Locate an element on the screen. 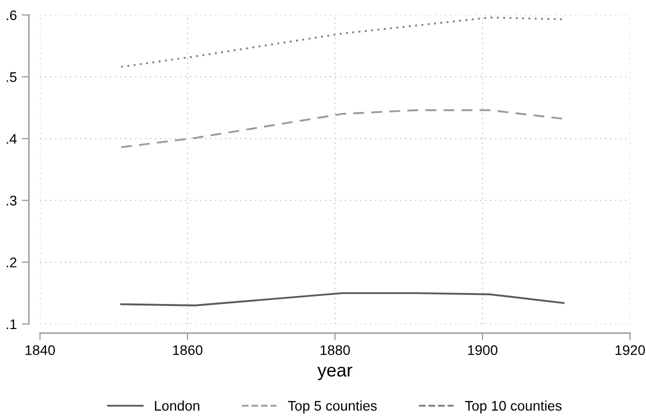  y-tick-label: .5 is located at coordinates (11, 77).